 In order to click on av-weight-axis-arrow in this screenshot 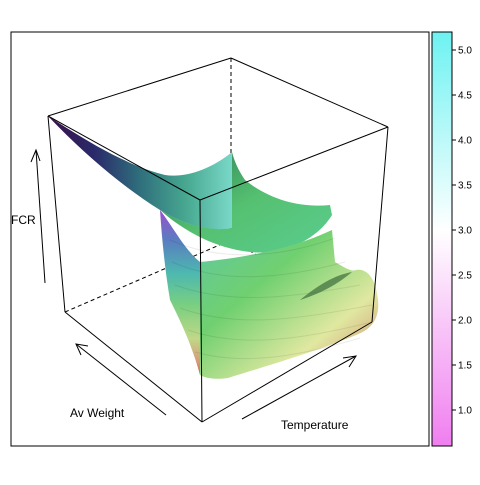, I will do `click(121, 379)`.